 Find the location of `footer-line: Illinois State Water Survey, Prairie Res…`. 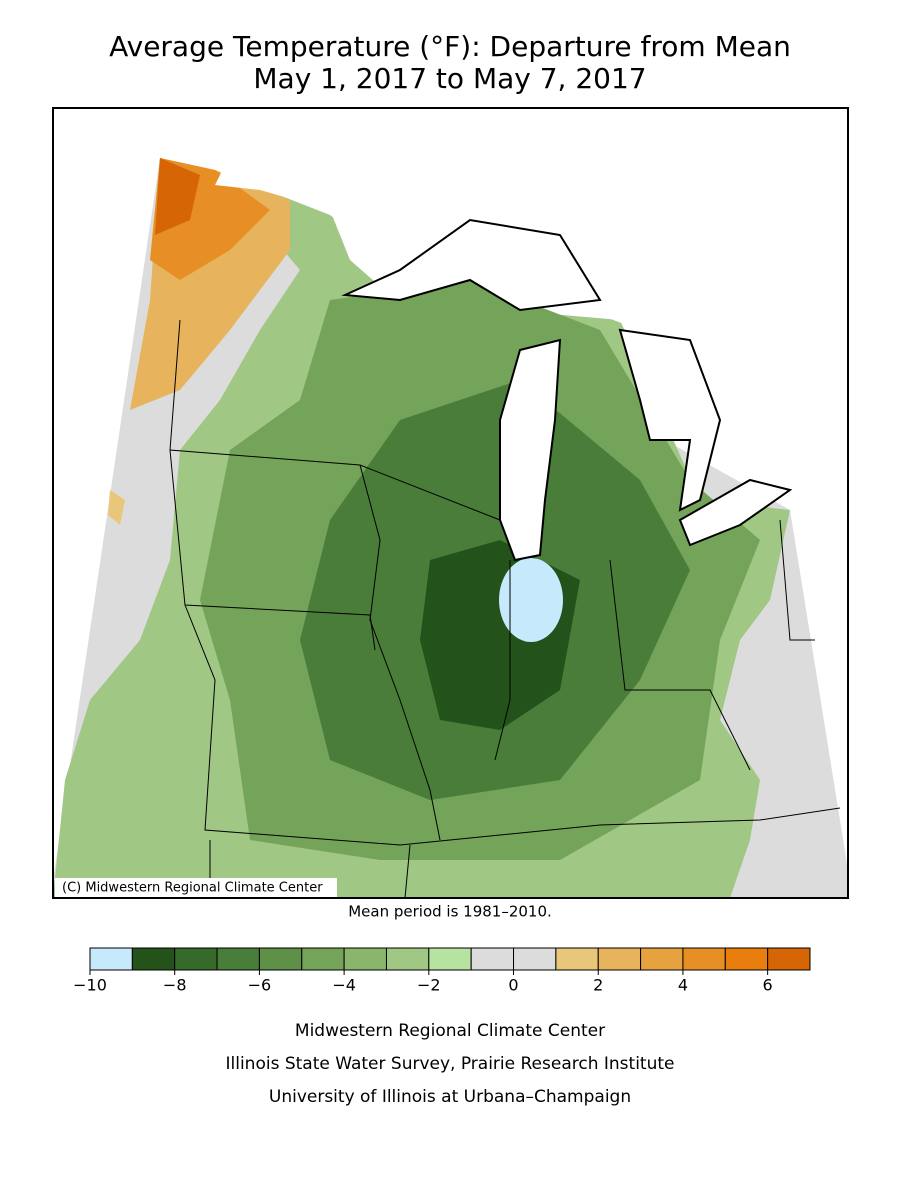

footer-line: Illinois State Water Survey, Prairie Res… is located at coordinates (450, 1064).